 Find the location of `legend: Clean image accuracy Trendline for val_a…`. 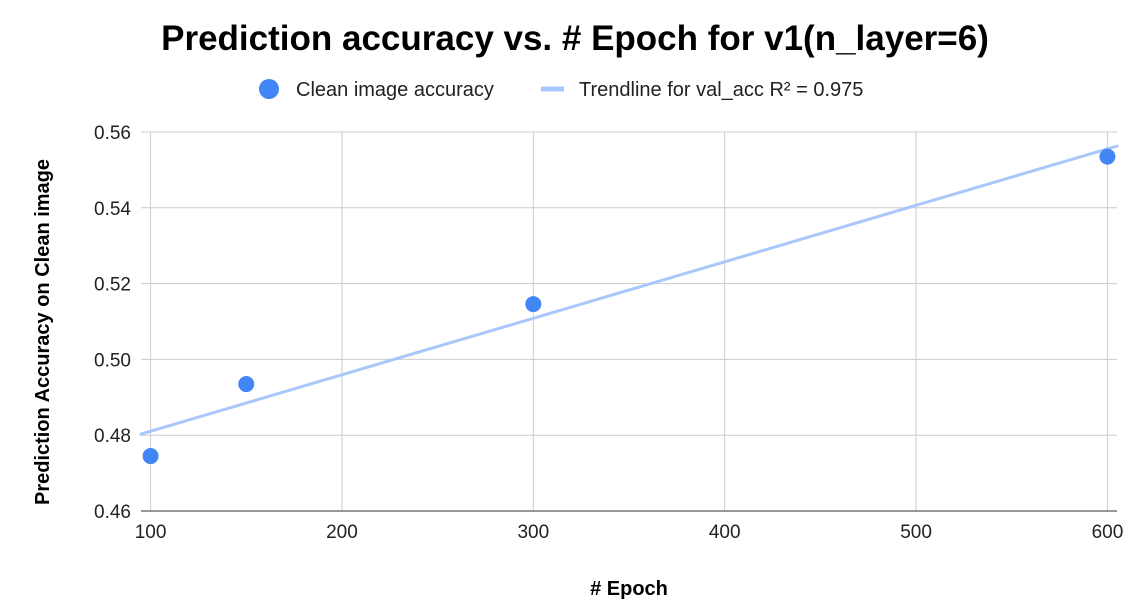

legend: Clean image accuracy Trendline for val_a… is located at coordinates (561, 90).